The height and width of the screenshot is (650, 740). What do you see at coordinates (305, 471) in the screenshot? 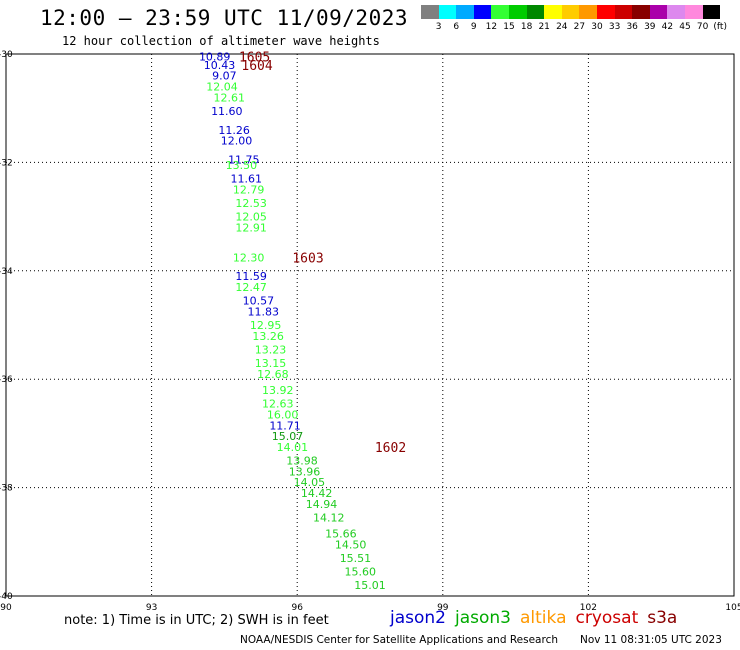
I see `wave-height-label: 13.96` at bounding box center [305, 471].